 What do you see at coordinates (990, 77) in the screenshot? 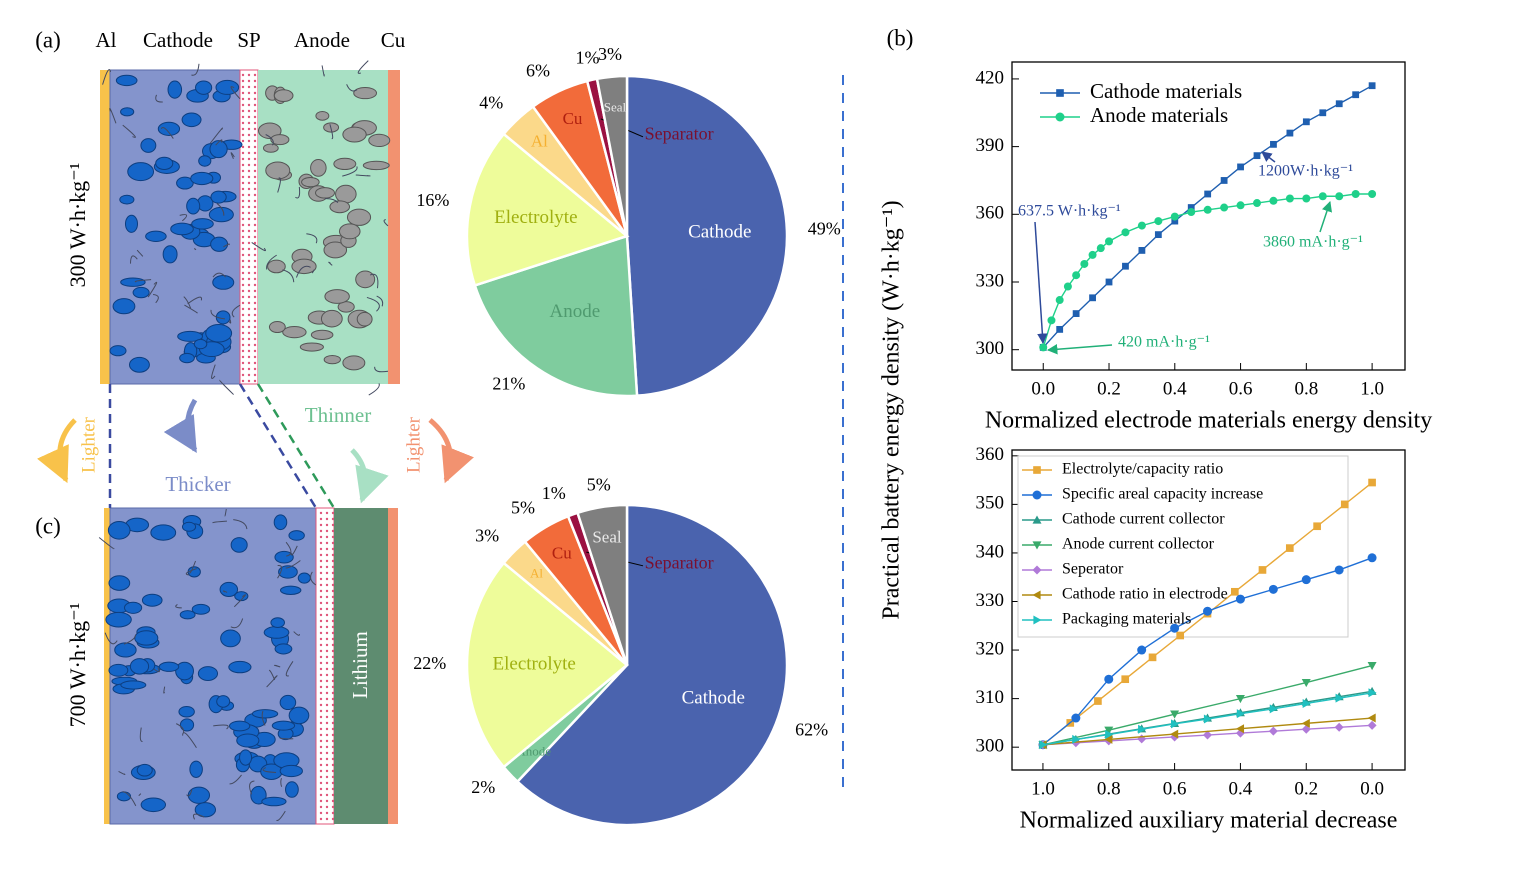
I see `y-tick-label: 420` at bounding box center [990, 77].